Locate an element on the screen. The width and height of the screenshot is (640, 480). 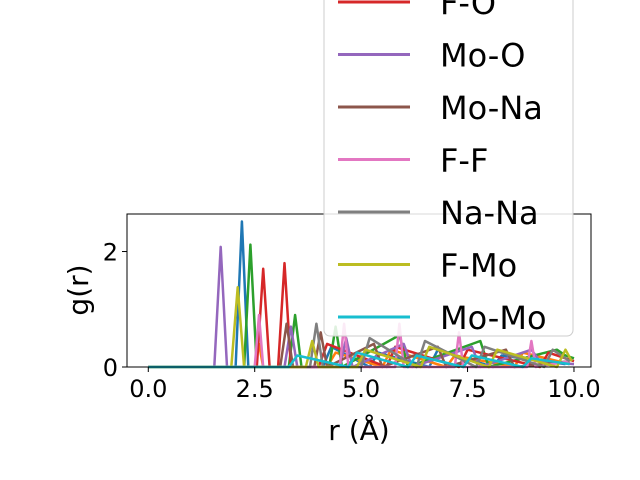
x-tick-label: 7.5 is located at coordinates (467, 389).